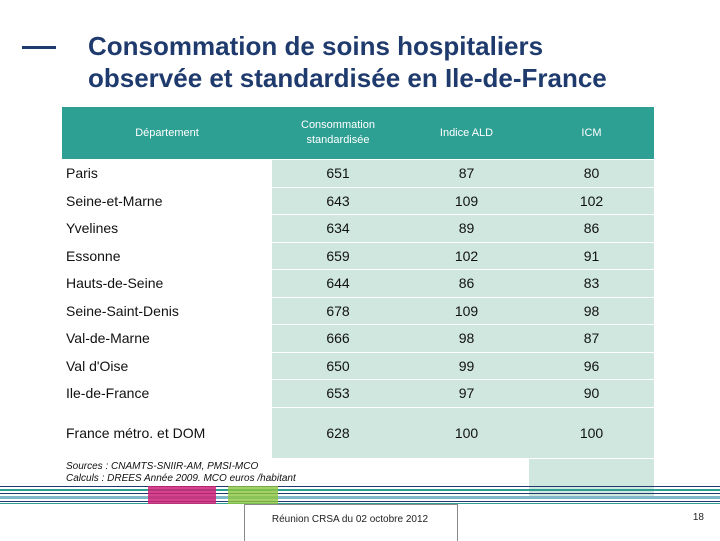 This screenshot has height=541, width=720. Describe the element at coordinates (466, 133) in the screenshot. I see `header-indice-ald: Indice ALD` at that location.